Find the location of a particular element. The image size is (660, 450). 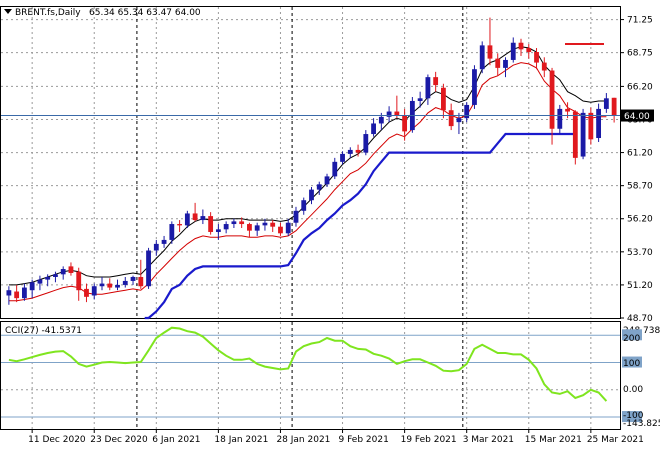

collapse-triangle-icon is located at coordinates (8, 11).